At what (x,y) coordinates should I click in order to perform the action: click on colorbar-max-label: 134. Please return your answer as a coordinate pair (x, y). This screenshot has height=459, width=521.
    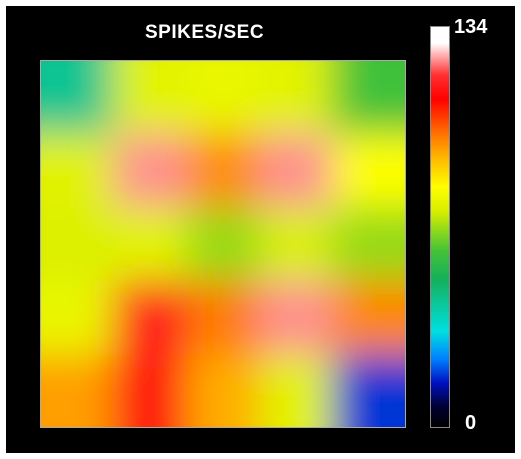
    Looking at the image, I should click on (471, 27).